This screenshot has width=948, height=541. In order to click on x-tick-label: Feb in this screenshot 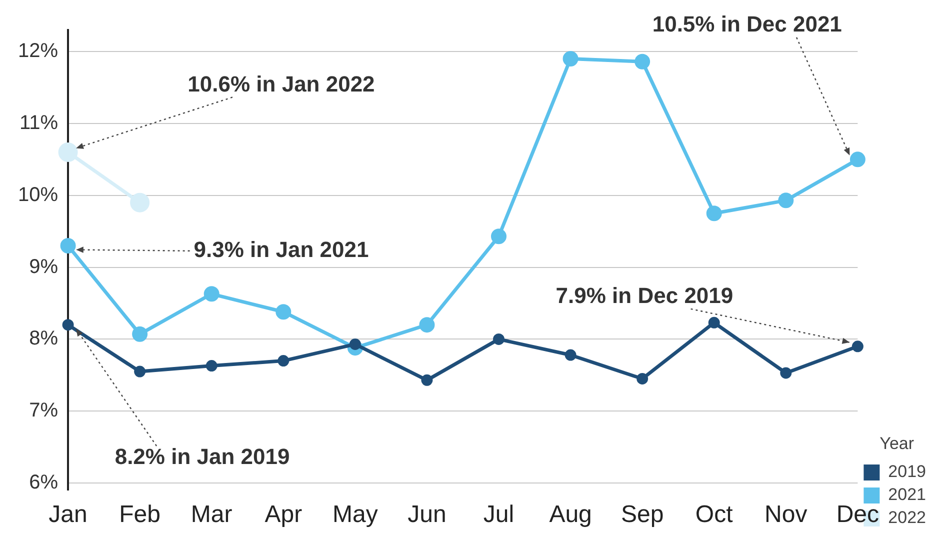, I will do `click(139, 514)`.